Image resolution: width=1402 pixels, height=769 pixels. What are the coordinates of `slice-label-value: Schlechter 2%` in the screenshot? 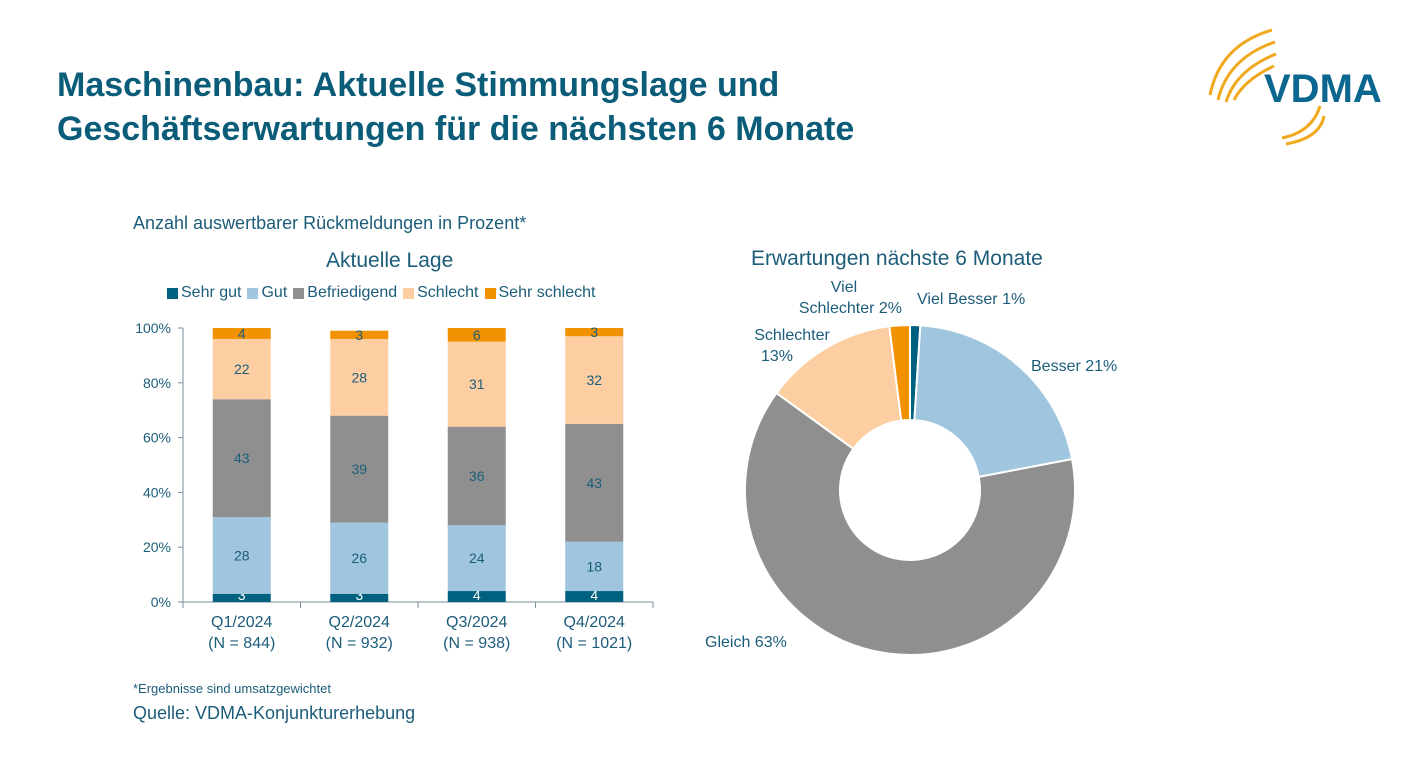 It's located at (850, 308).